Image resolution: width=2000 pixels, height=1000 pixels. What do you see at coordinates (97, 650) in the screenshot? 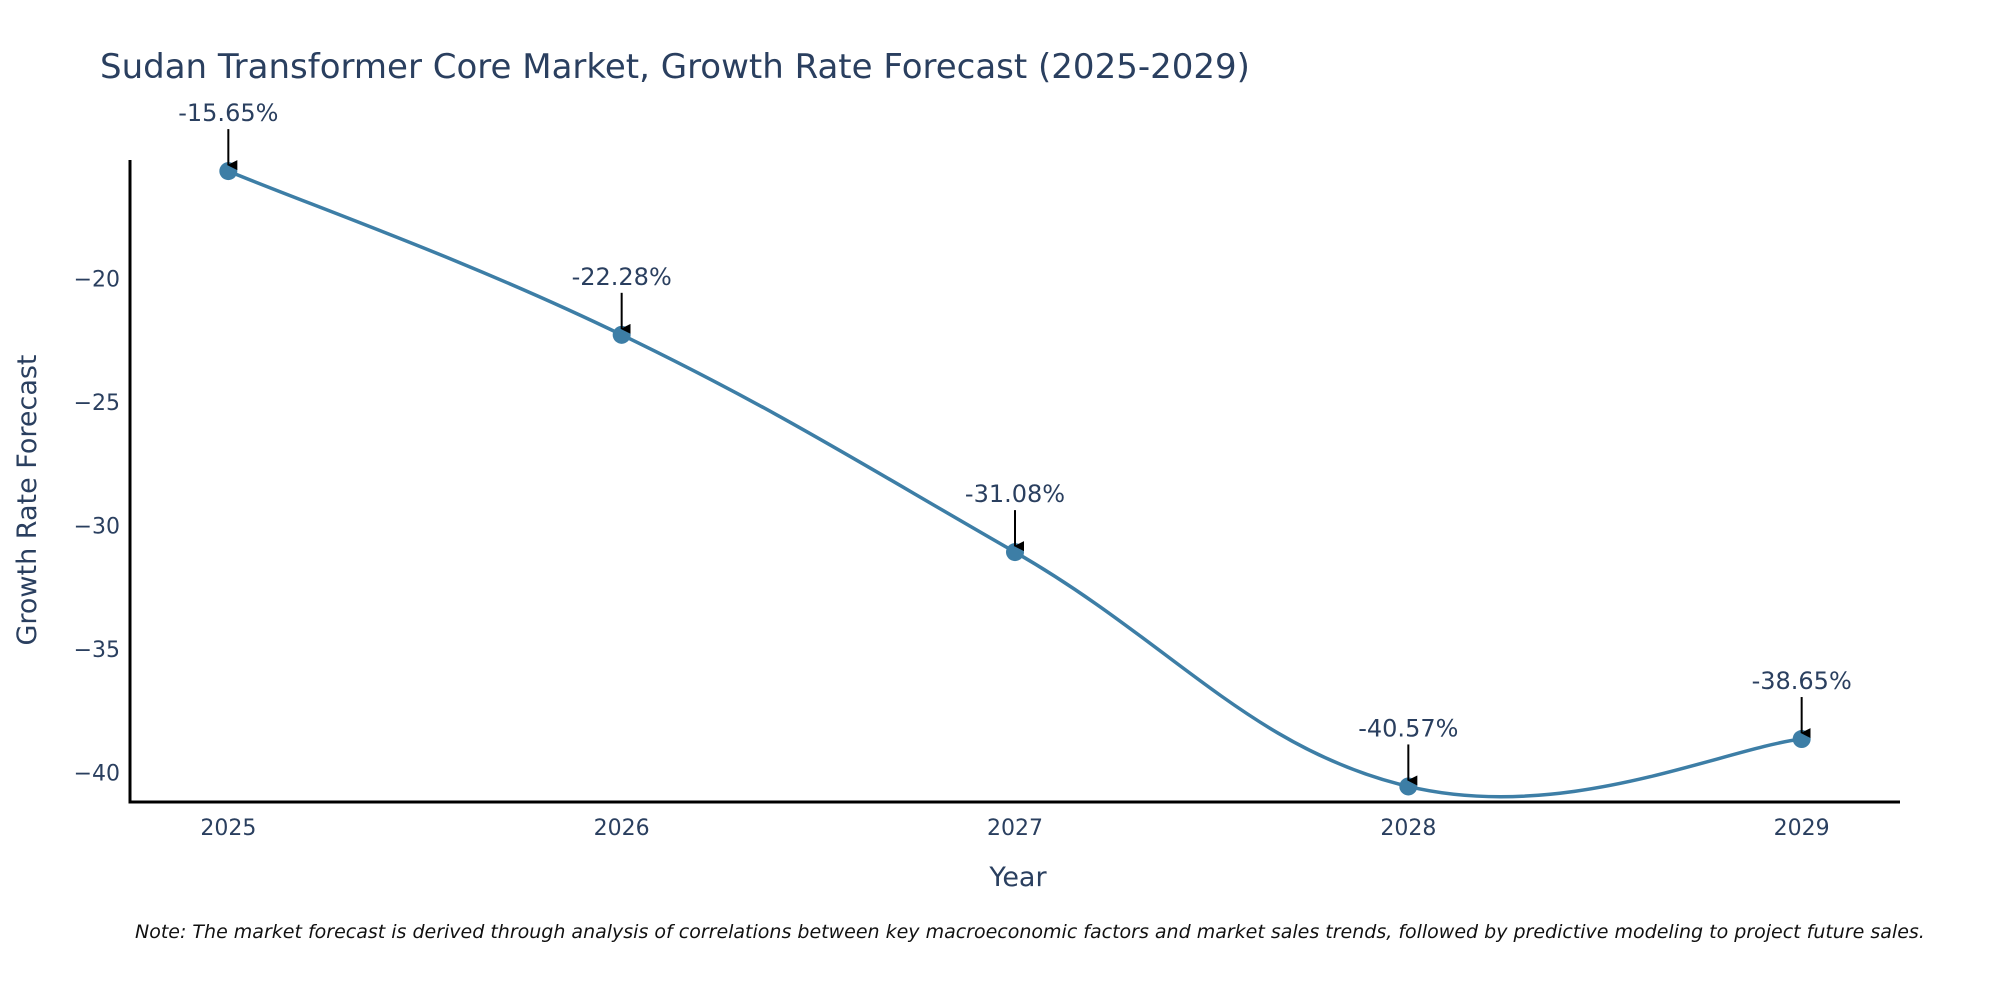
I see `y-tick-label: −35` at bounding box center [97, 650].